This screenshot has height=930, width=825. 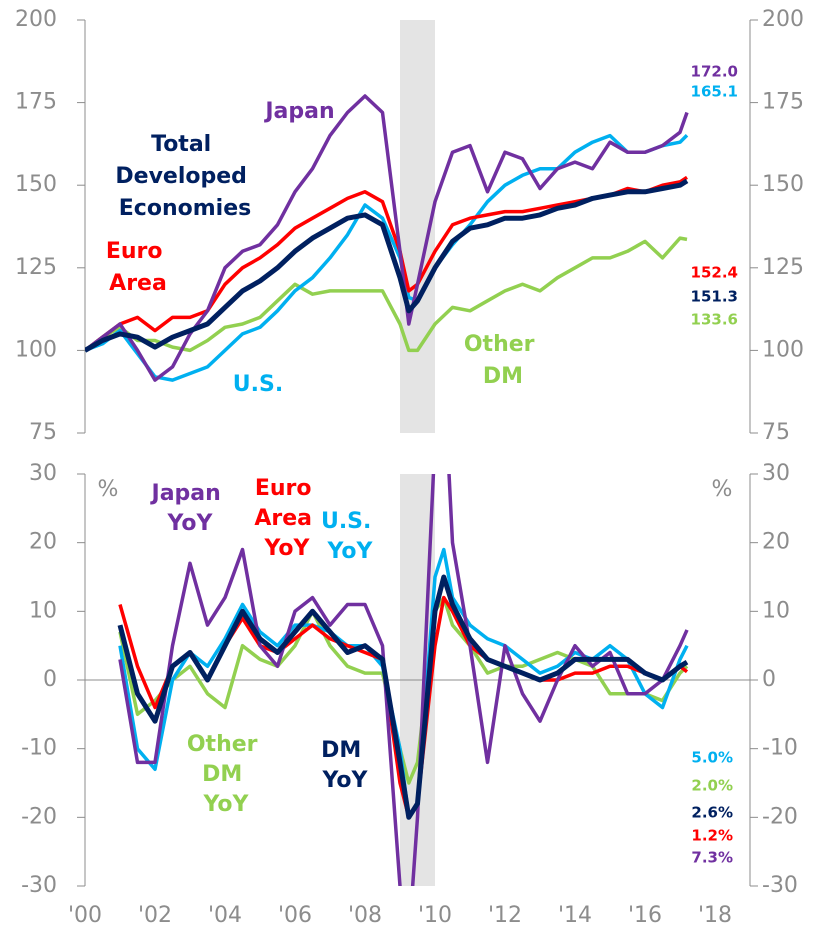 I want to click on y-tick-label: 0, so click(x=50, y=679).